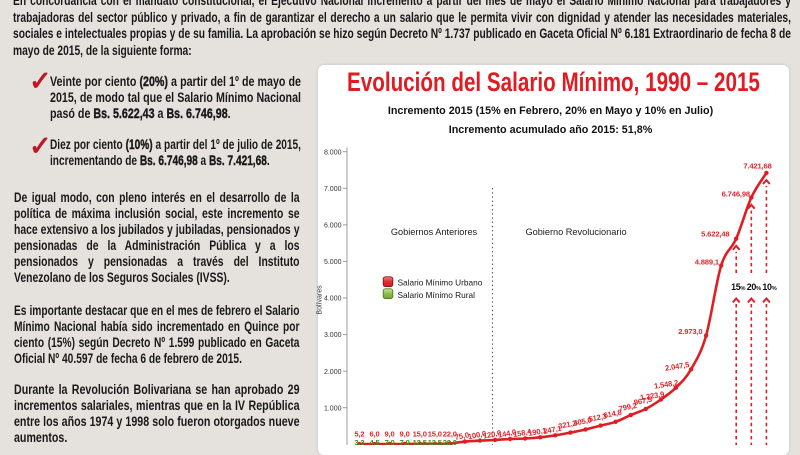 This screenshot has width=800, height=455. What do you see at coordinates (462, 436) in the screenshot?
I see `svg-text: 75,0` at bounding box center [462, 436].